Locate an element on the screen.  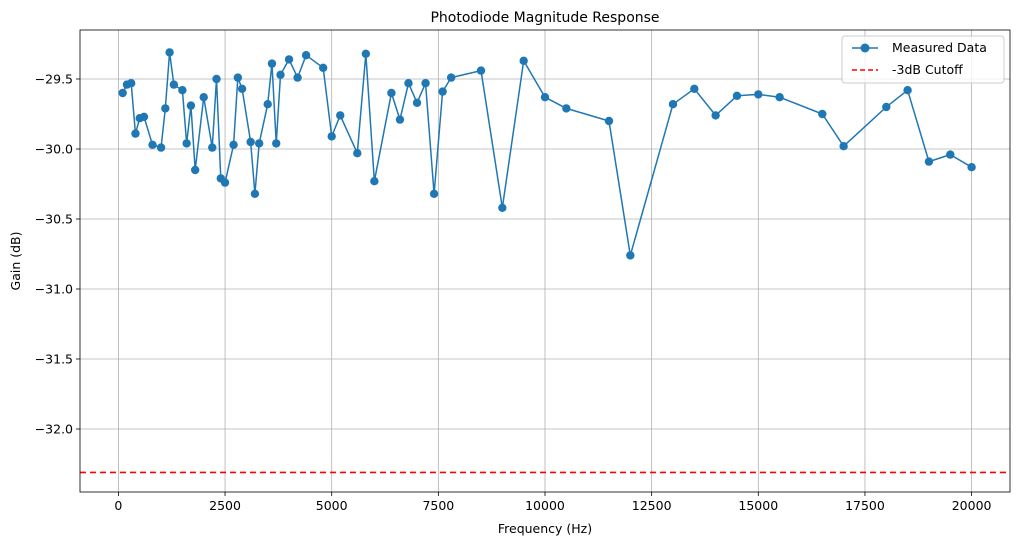
legend-box is located at coordinates (923, 59).